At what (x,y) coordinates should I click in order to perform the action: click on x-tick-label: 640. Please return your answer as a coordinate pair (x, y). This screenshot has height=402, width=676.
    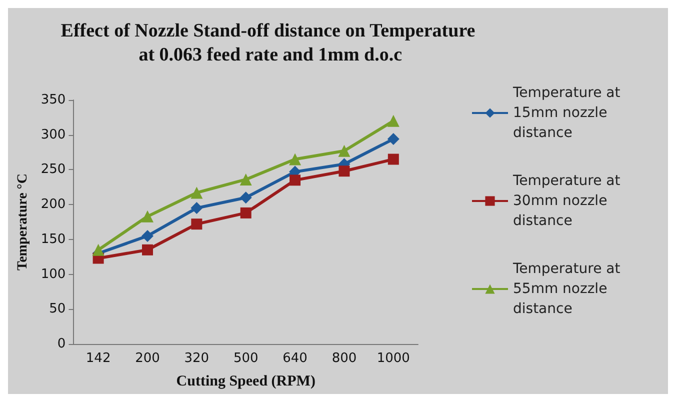
    Looking at the image, I should click on (295, 358).